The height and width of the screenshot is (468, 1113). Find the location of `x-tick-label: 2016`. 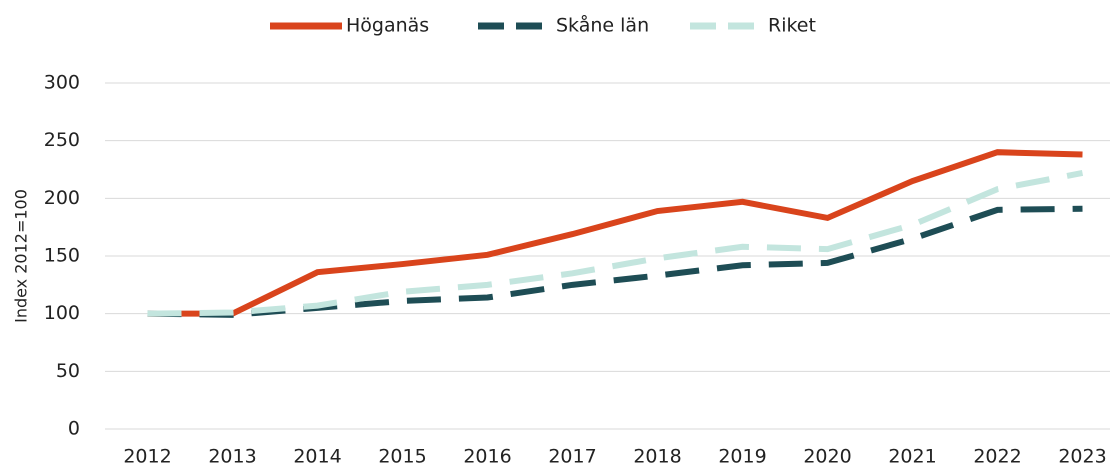

x-tick-label: 2016 is located at coordinates (487, 457).